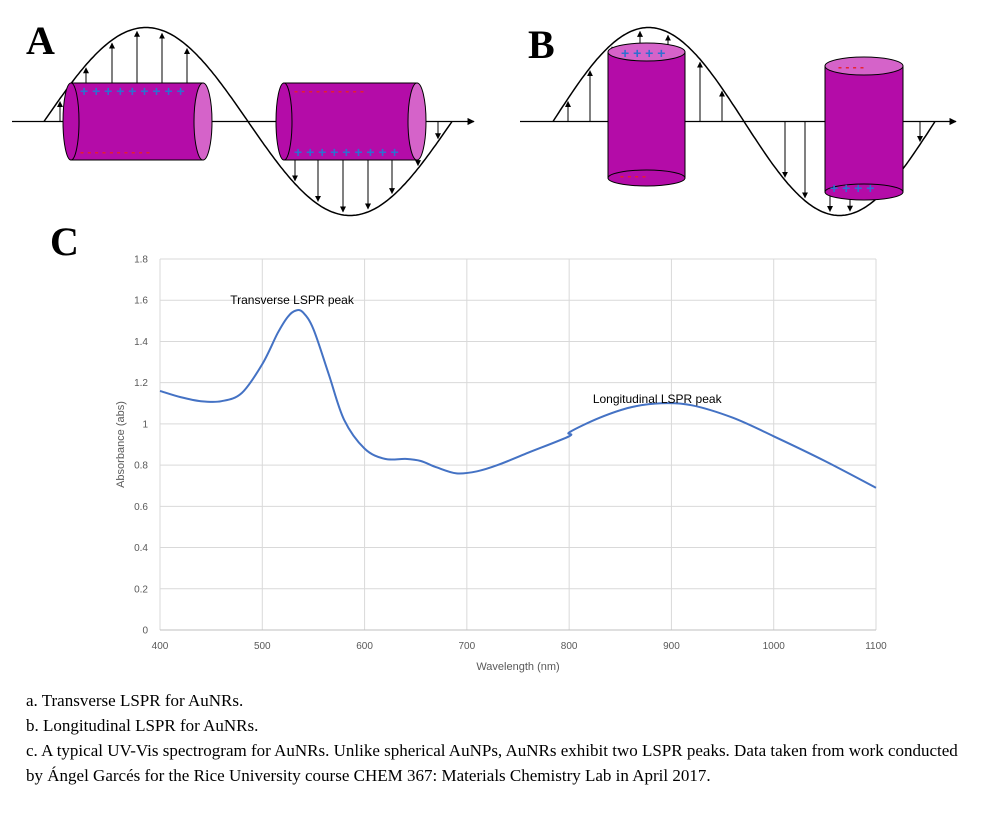 The width and height of the screenshot is (986, 825). Describe the element at coordinates (364, 646) in the screenshot. I see `x-tick-label: 600` at that location.